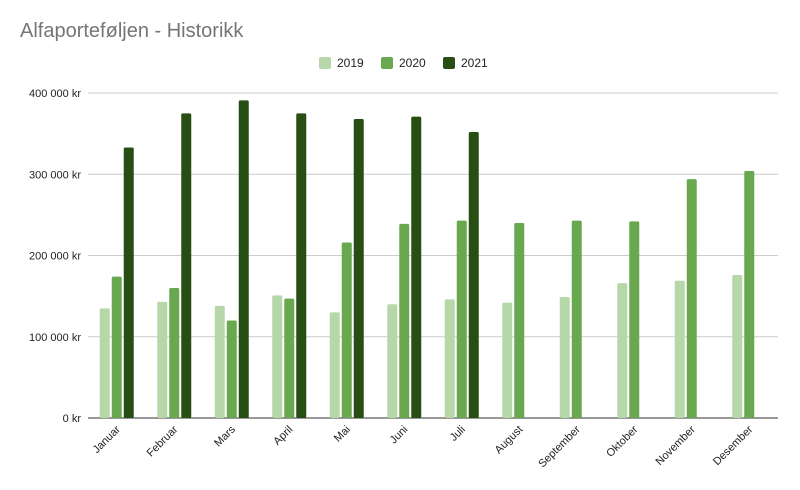 The image size is (800, 490). Describe the element at coordinates (342, 434) in the screenshot. I see `x-tick-label: Mai` at that location.